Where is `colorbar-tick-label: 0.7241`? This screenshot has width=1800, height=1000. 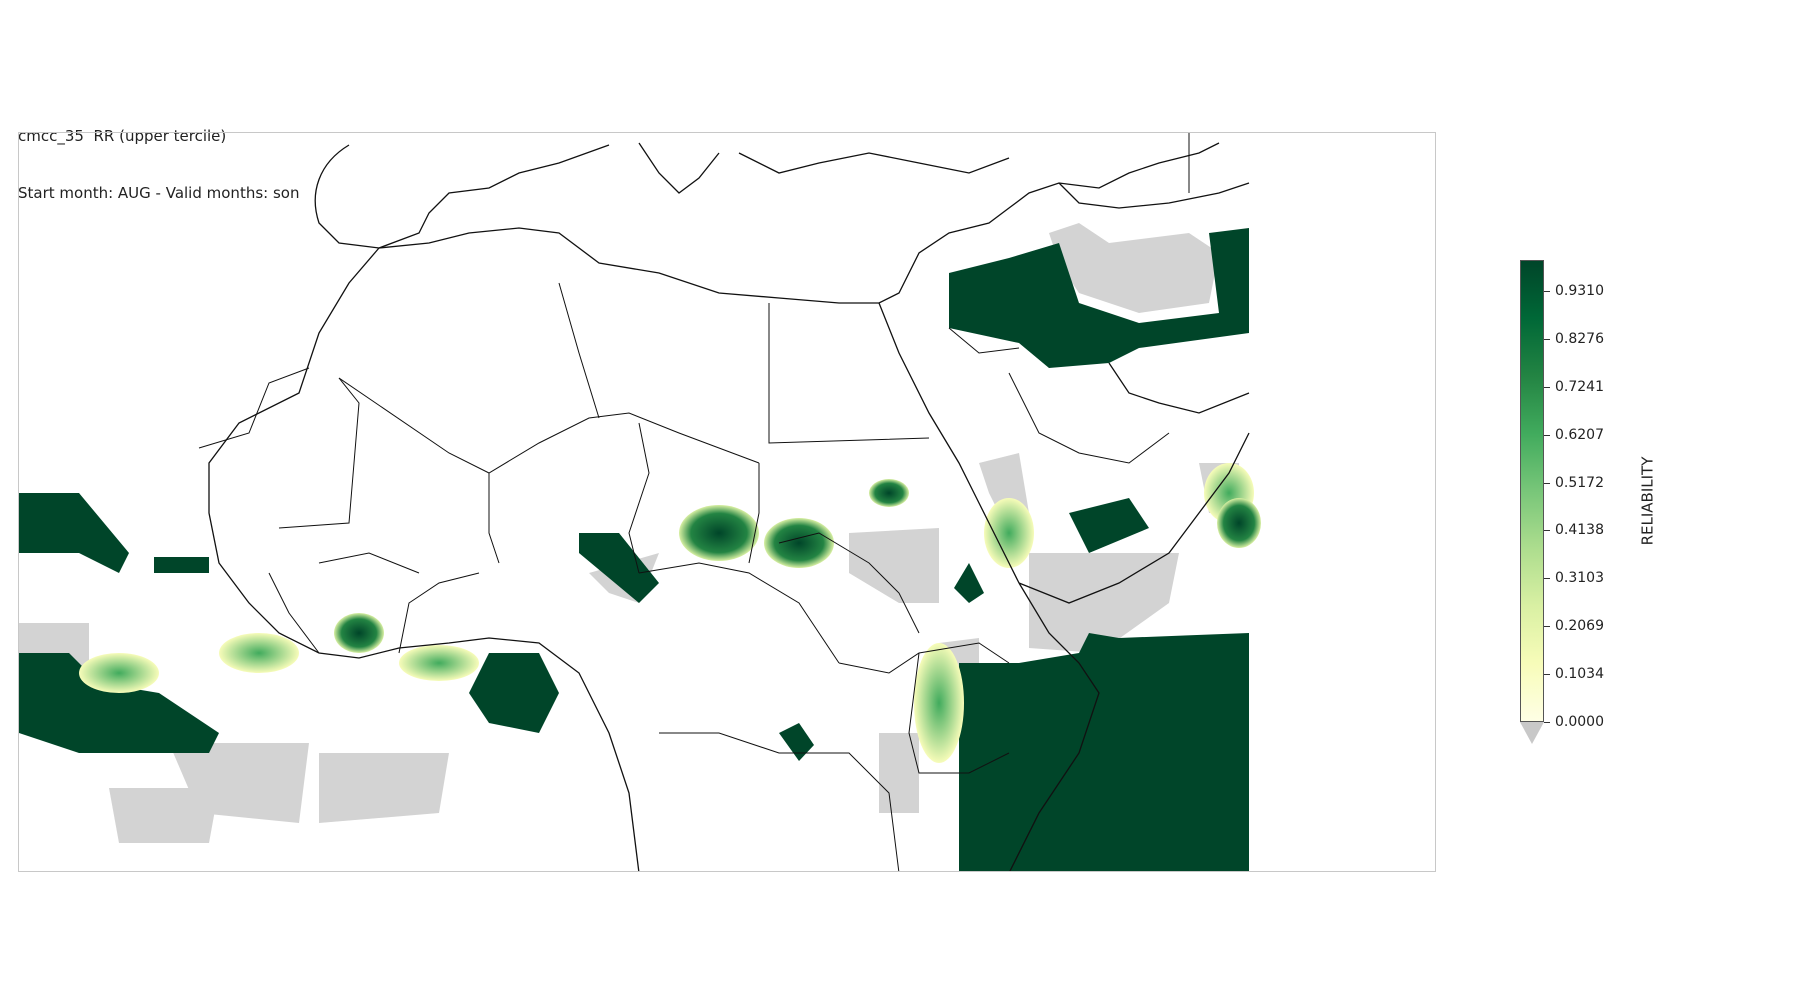
colorbar-tick-label: 0.7241 is located at coordinates (1579, 386).